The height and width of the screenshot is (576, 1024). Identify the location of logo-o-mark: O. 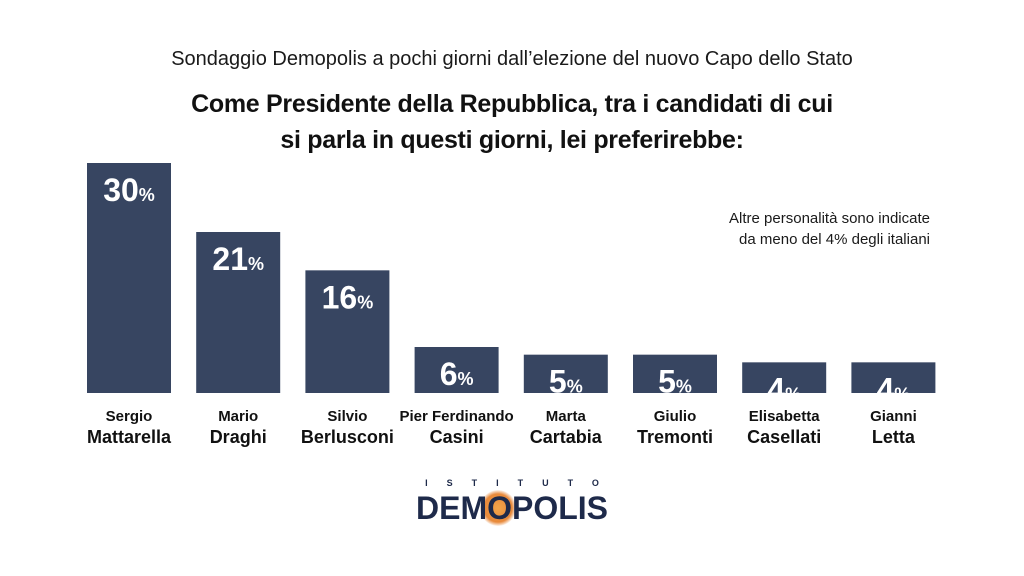
(498, 508).